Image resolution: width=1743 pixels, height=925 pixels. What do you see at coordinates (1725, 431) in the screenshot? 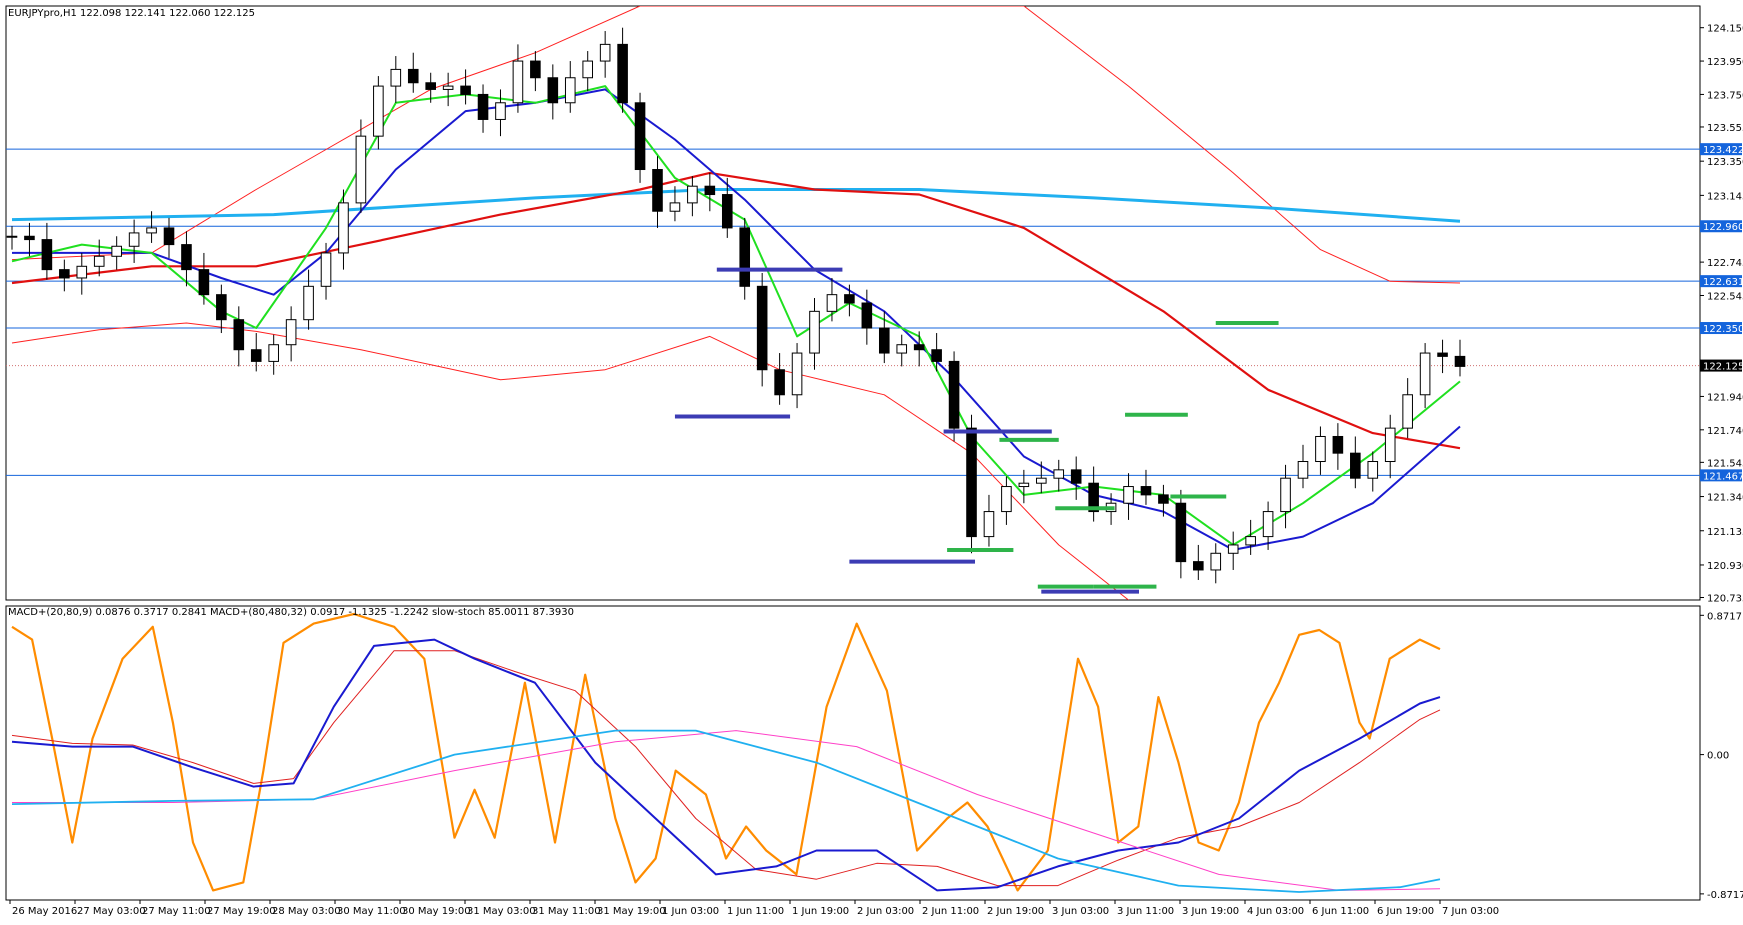
I see `price-tick-label: 121.740` at bounding box center [1725, 431].